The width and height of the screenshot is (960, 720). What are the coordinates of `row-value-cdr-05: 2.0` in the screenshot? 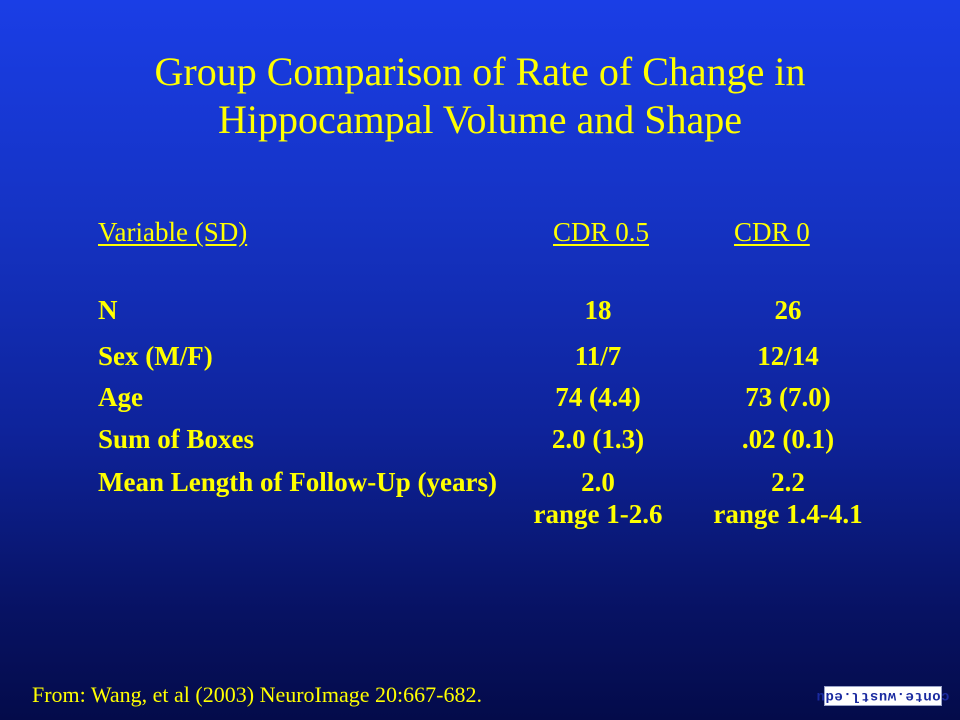 It's located at (598, 482).